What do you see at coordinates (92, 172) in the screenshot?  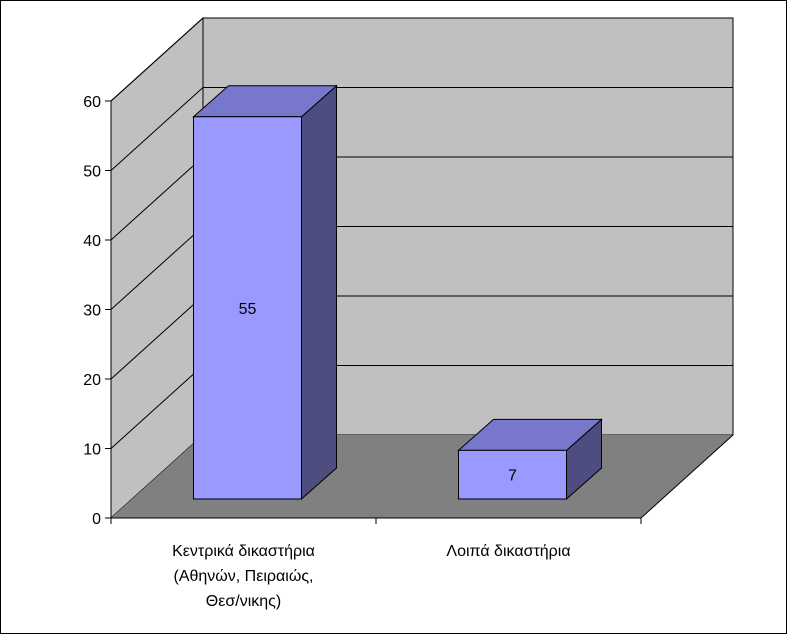 I see `y-tick-label: 50` at bounding box center [92, 172].